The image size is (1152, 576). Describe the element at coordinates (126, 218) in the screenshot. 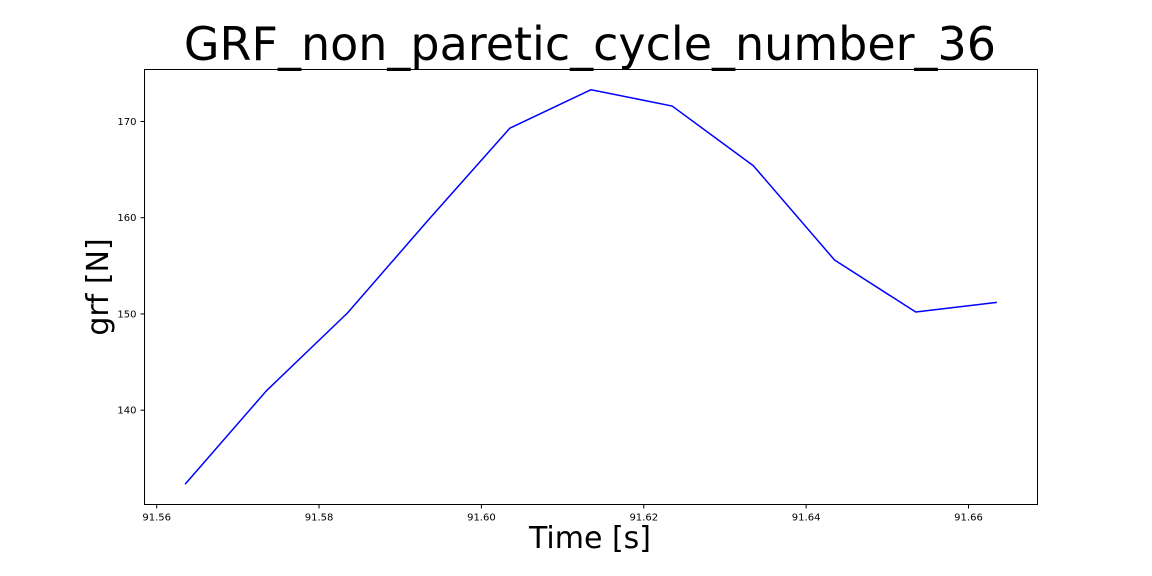

I see `y-tick-label: 160` at that location.